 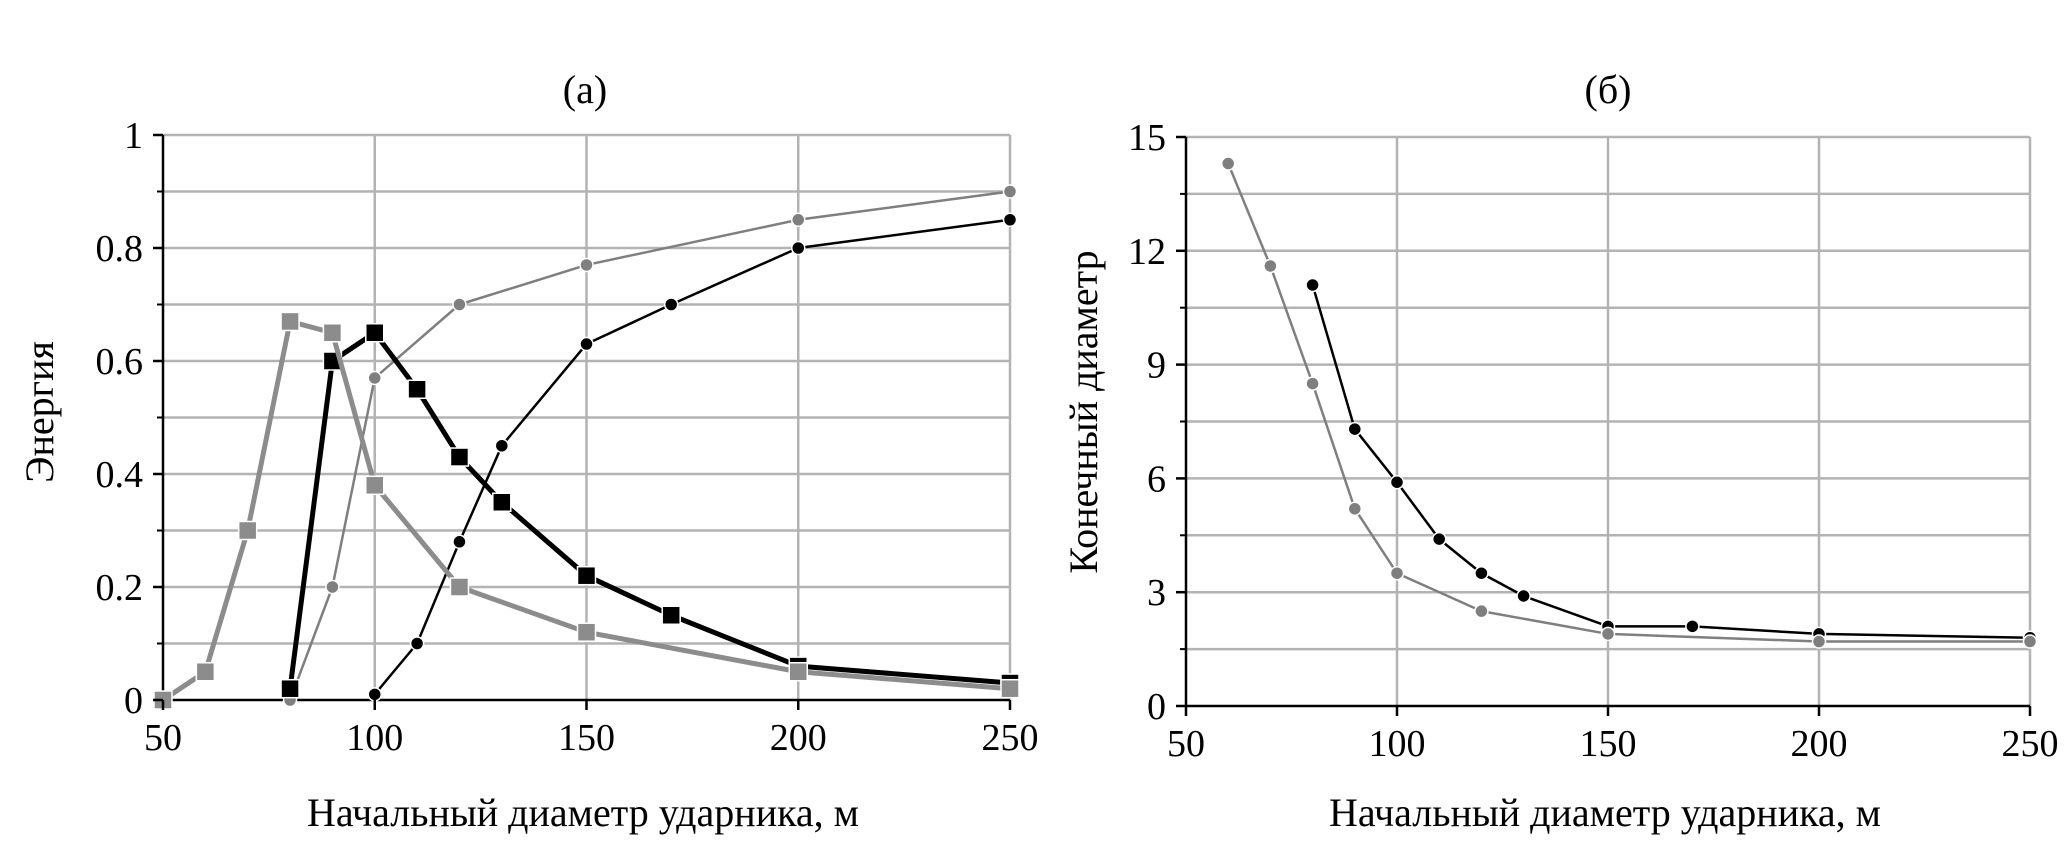 I want to click on panel-b-series-1-line, so click(x=1671, y=461).